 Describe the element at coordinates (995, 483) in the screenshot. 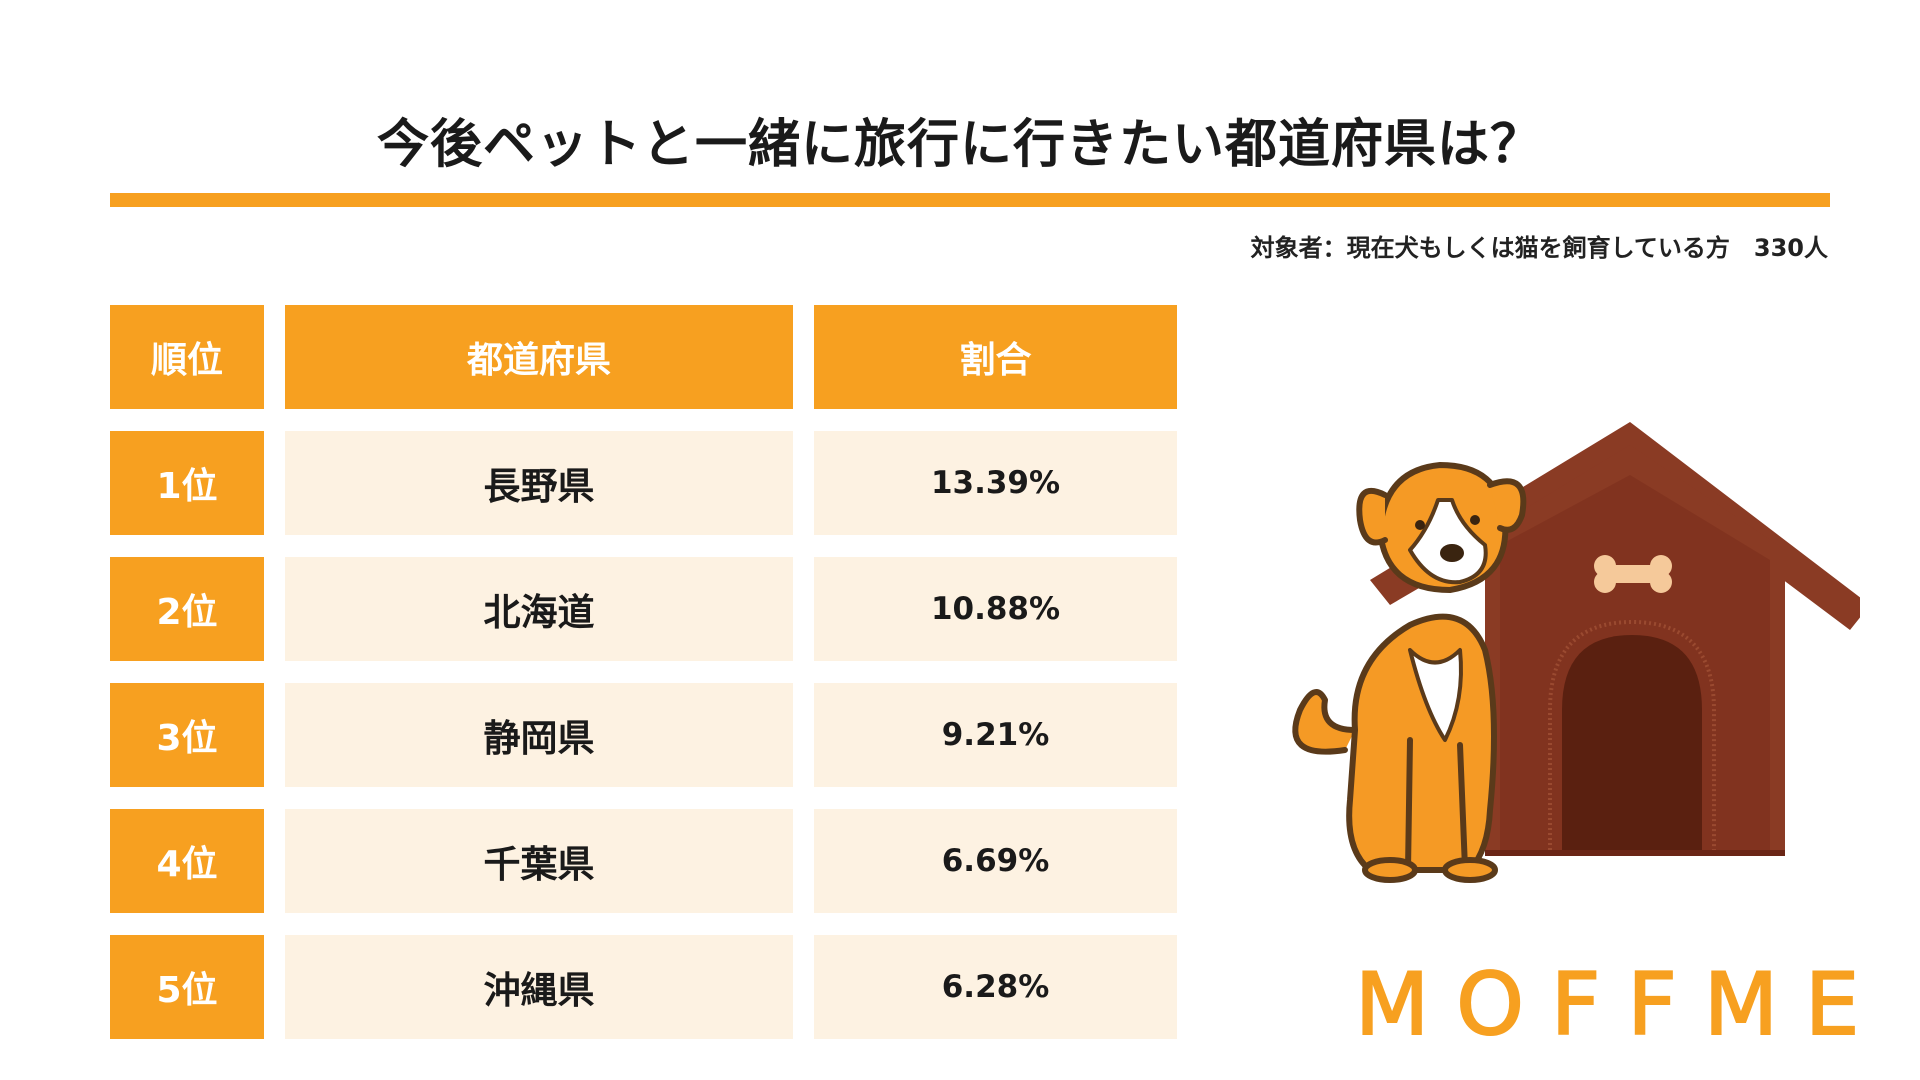

I see `percent-cell: 13.39%` at that location.